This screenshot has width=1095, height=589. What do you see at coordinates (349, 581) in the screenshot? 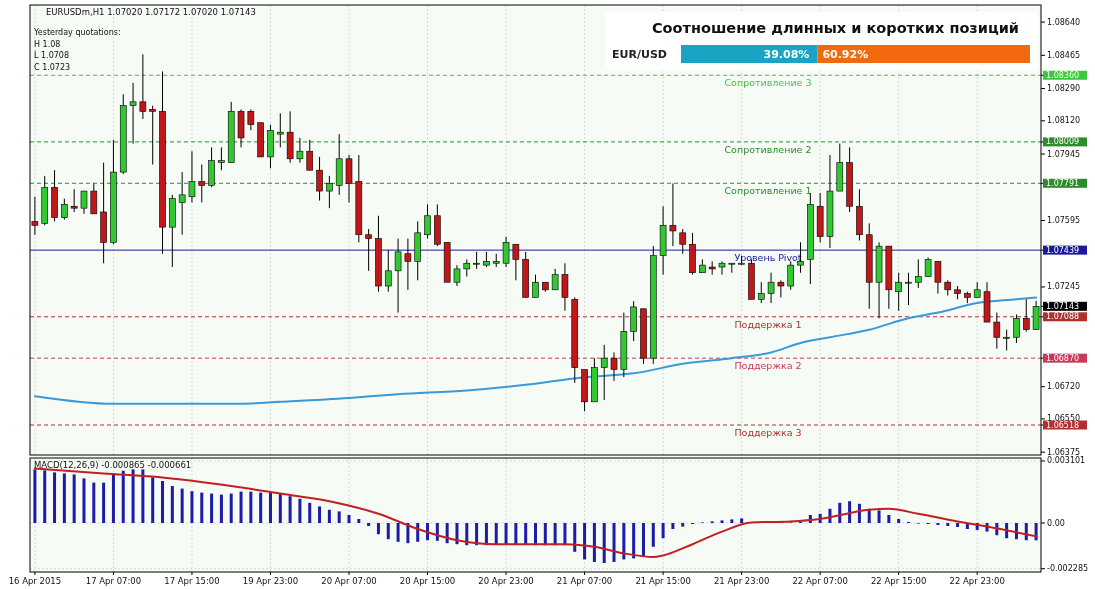
I see `x-tick-label: 20 Apr 07:00` at bounding box center [349, 581].